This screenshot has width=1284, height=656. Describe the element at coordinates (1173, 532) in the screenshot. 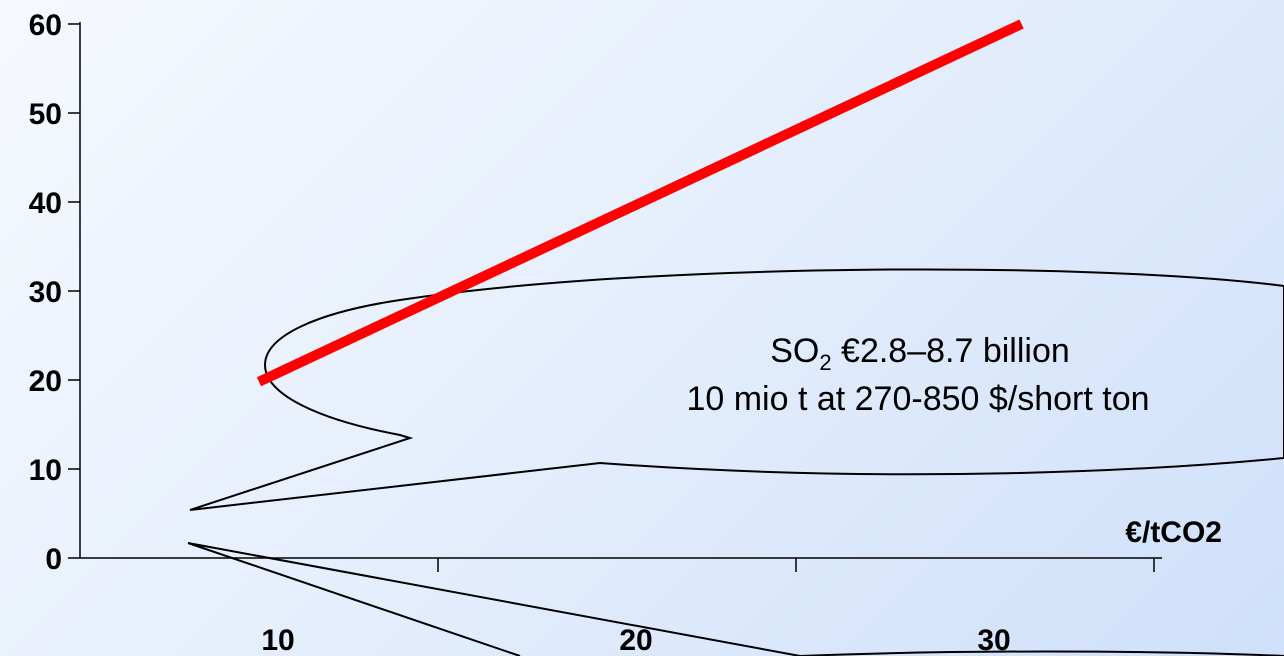

I see `x-axis-unit-label: €/tCO2` at that location.